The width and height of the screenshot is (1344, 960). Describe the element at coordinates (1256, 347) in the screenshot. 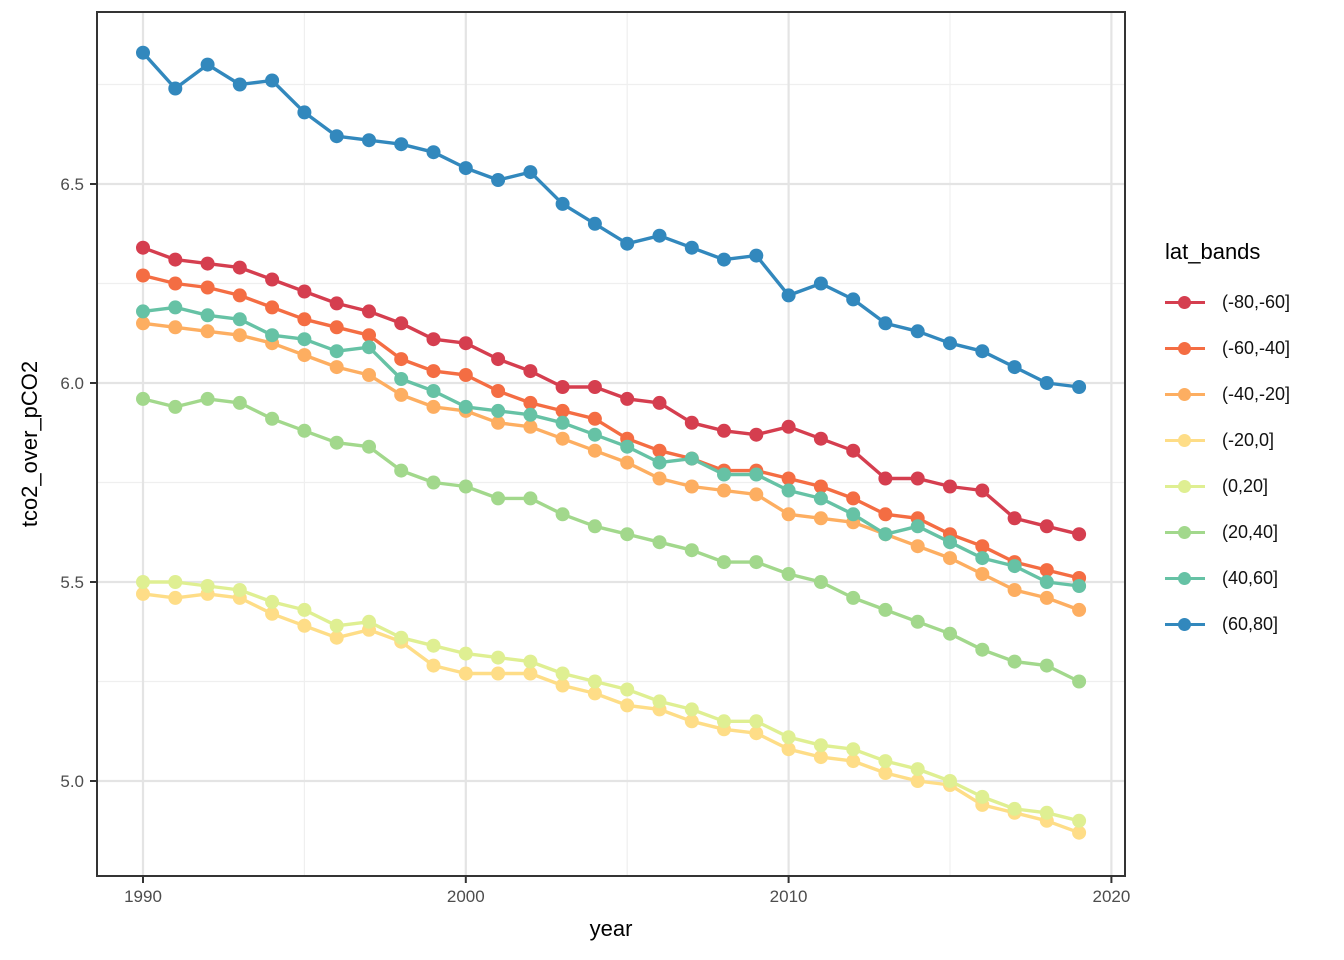

I see `legend-item-label: (-60,-40]` at that location.